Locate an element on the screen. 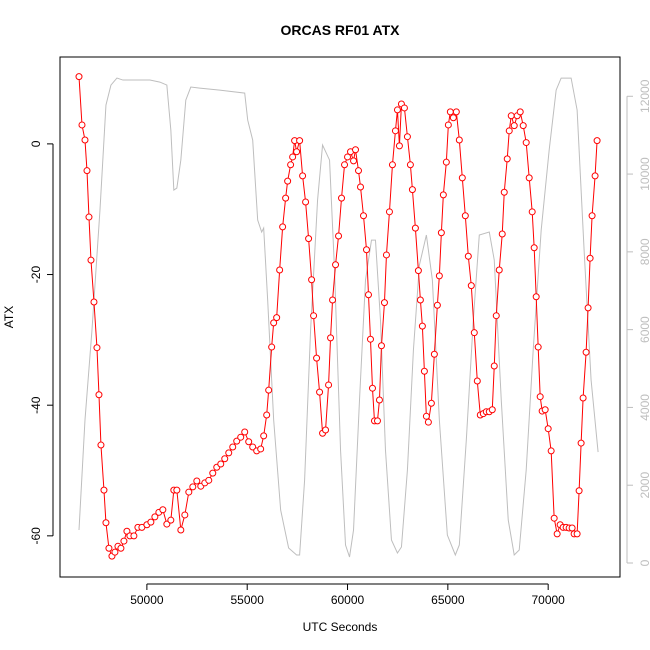  y-tick-label: -40 is located at coordinates (36, 405).